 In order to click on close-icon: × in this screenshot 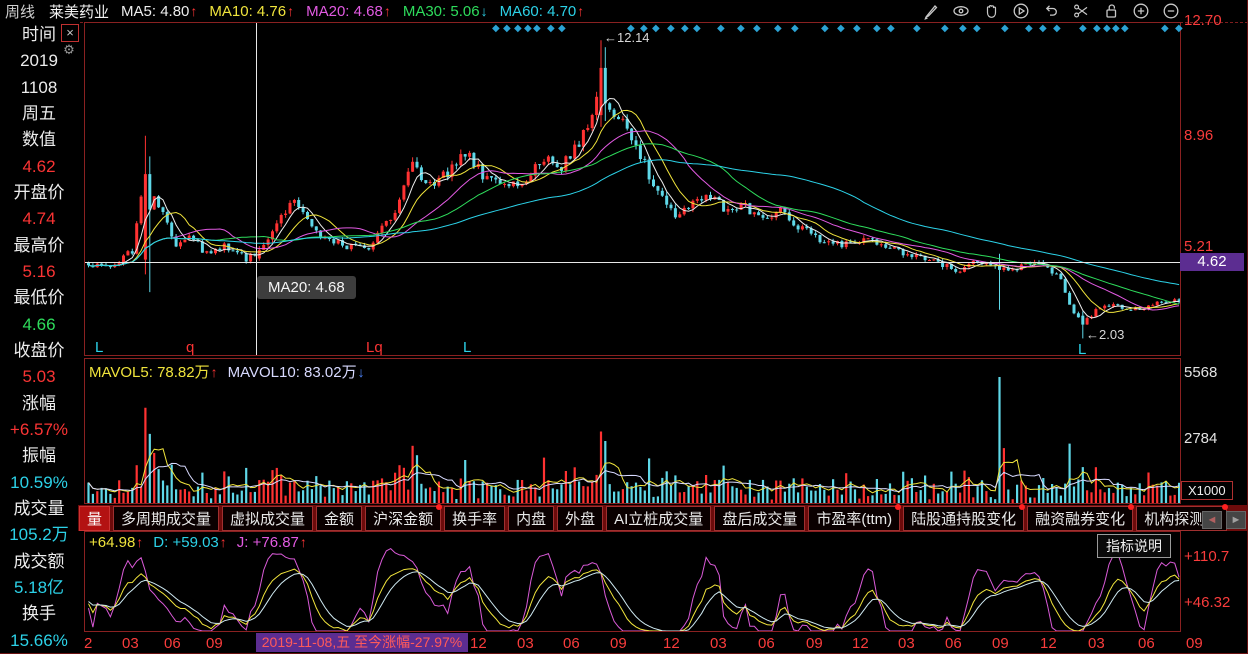, I will do `click(70, 33)`.